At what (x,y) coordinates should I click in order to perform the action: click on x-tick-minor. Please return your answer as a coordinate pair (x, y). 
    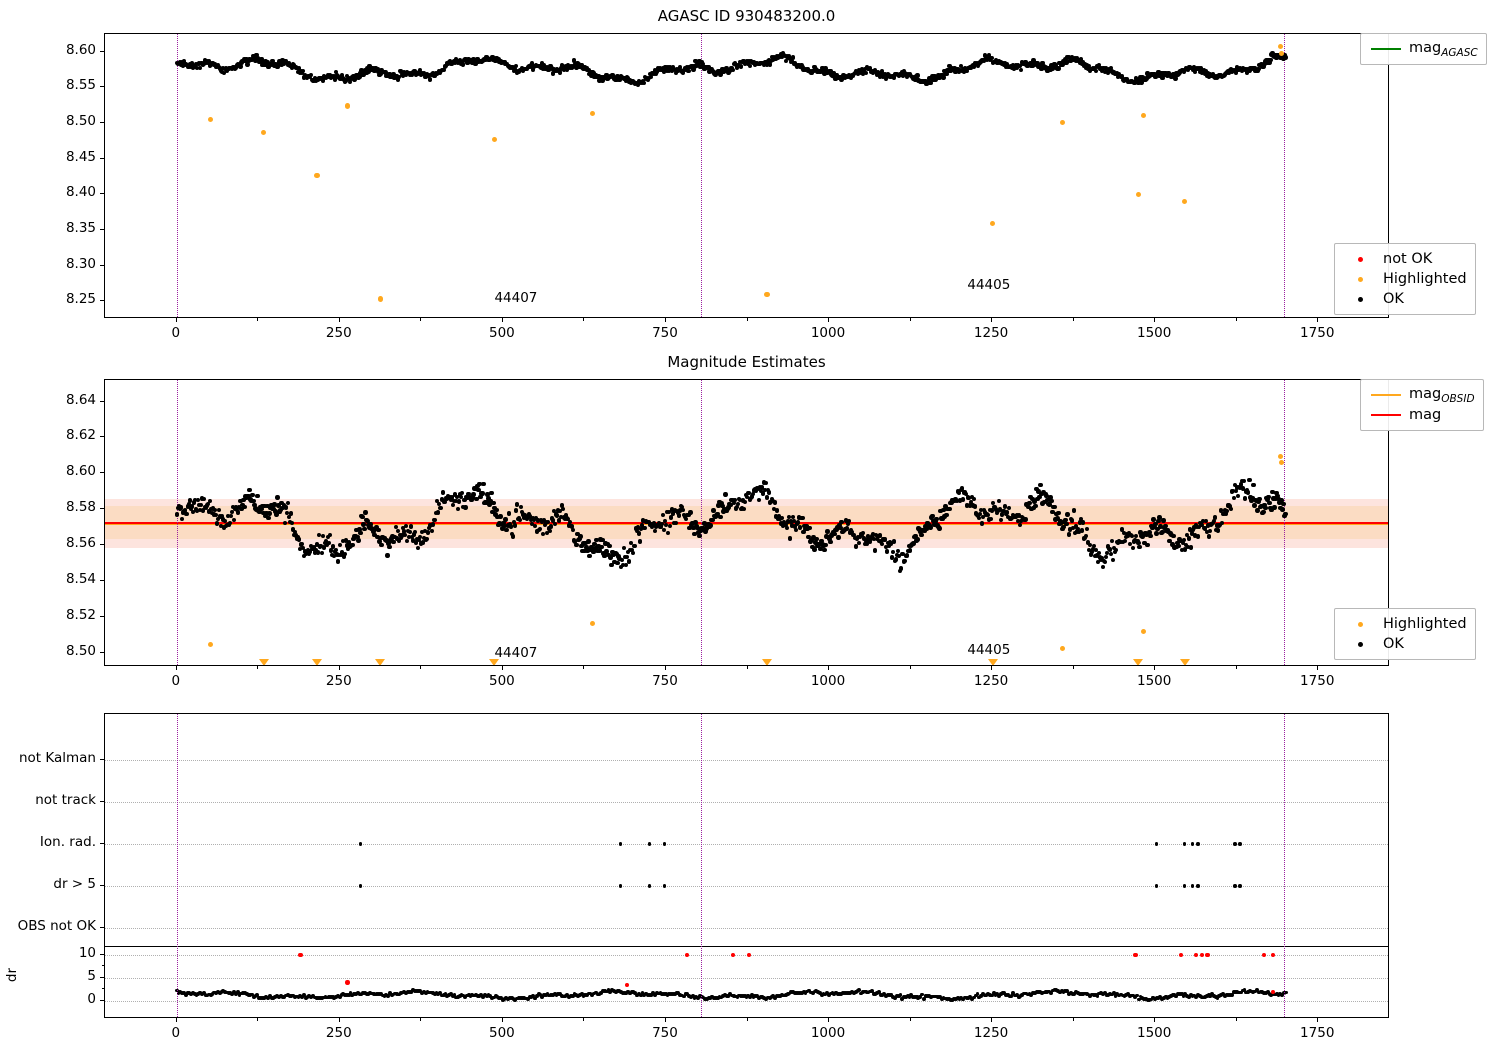
    Looking at the image, I should click on (910, 319).